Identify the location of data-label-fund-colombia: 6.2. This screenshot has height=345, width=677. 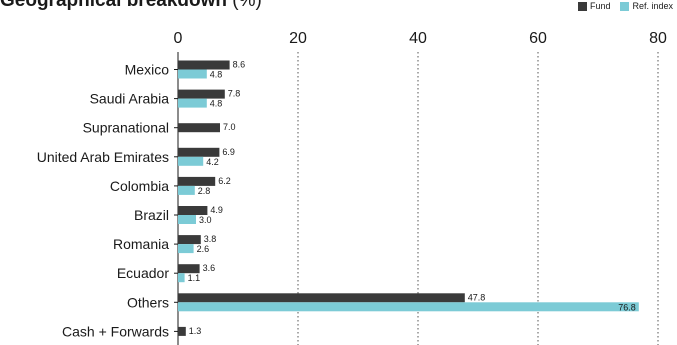
(224, 181).